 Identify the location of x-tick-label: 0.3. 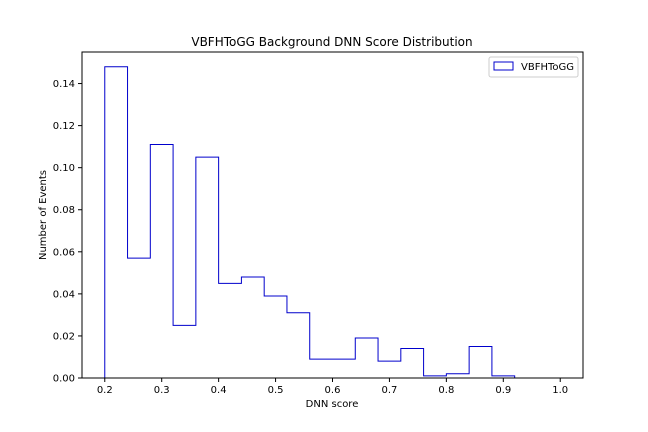
(162, 390).